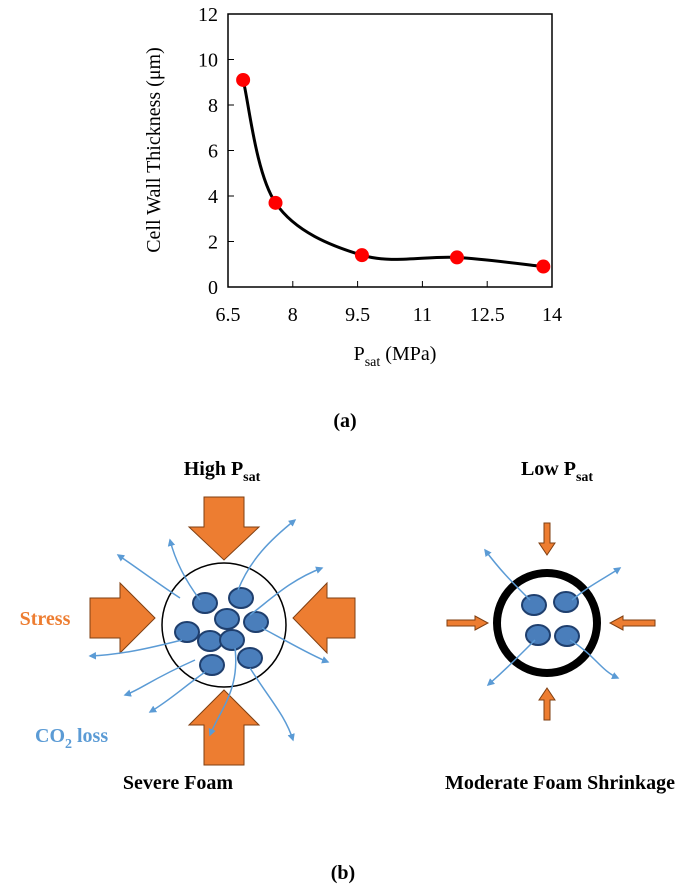  Describe the element at coordinates (228, 315) in the screenshot. I see `x-tick-label: 6.5` at that location.